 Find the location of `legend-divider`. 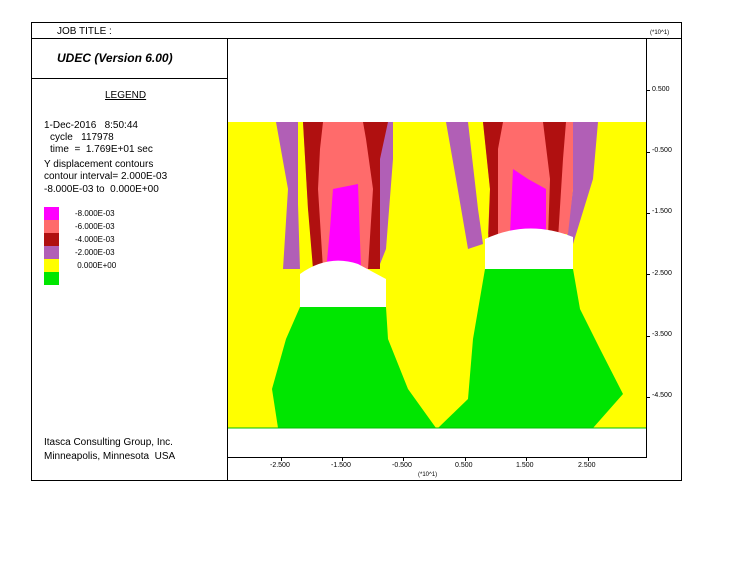

legend-divider is located at coordinates (227, 259).